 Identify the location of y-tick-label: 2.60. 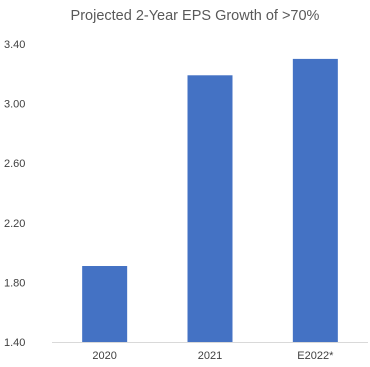
(14, 164).